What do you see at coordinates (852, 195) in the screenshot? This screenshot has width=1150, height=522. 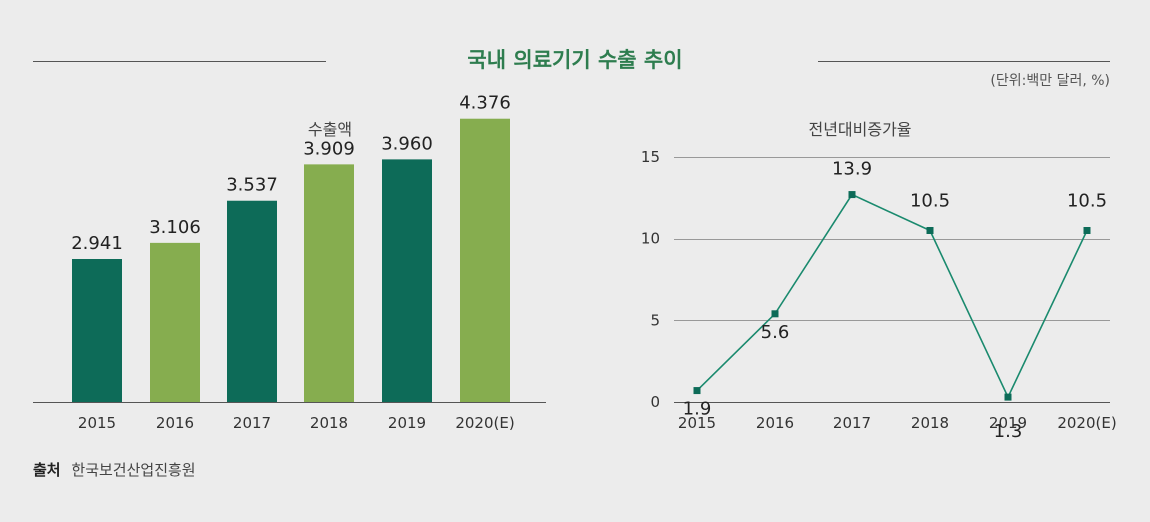 I see `line-point-2017` at bounding box center [852, 195].